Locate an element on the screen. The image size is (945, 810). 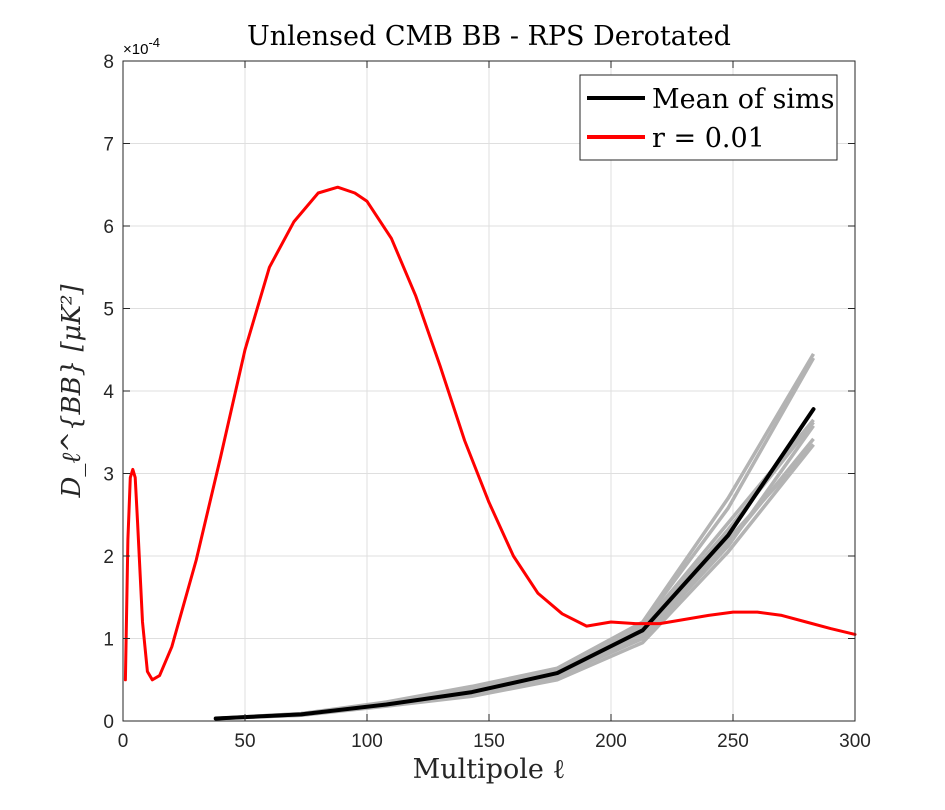
x-tick-label: 0 is located at coordinates (123, 741).